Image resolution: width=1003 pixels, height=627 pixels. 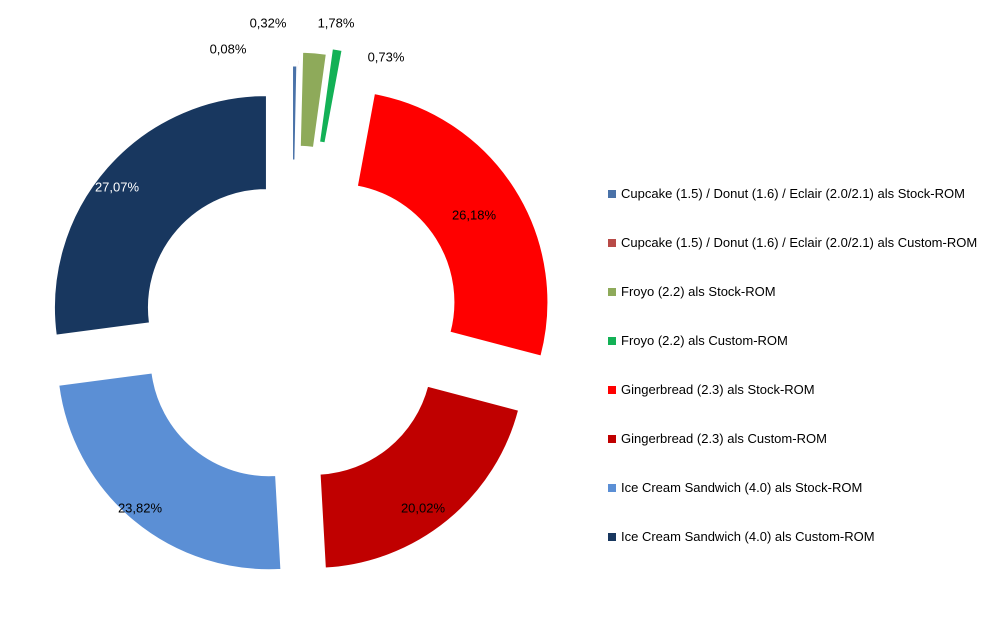 What do you see at coordinates (474, 214) in the screenshot?
I see `data-label-5: 26,18%` at bounding box center [474, 214].